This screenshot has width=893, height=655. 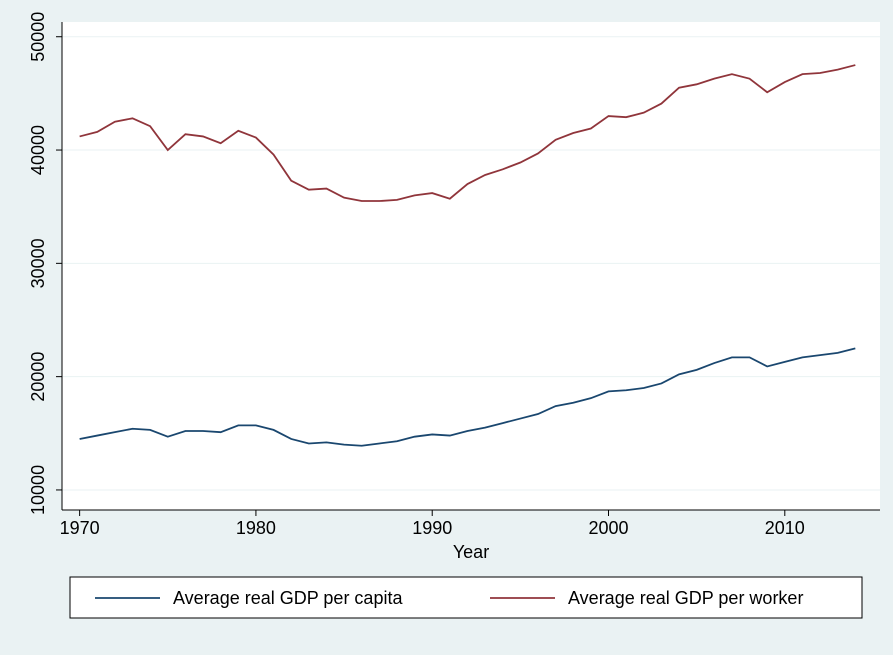 What do you see at coordinates (38, 490) in the screenshot?
I see `y-tick-label: 10000` at bounding box center [38, 490].